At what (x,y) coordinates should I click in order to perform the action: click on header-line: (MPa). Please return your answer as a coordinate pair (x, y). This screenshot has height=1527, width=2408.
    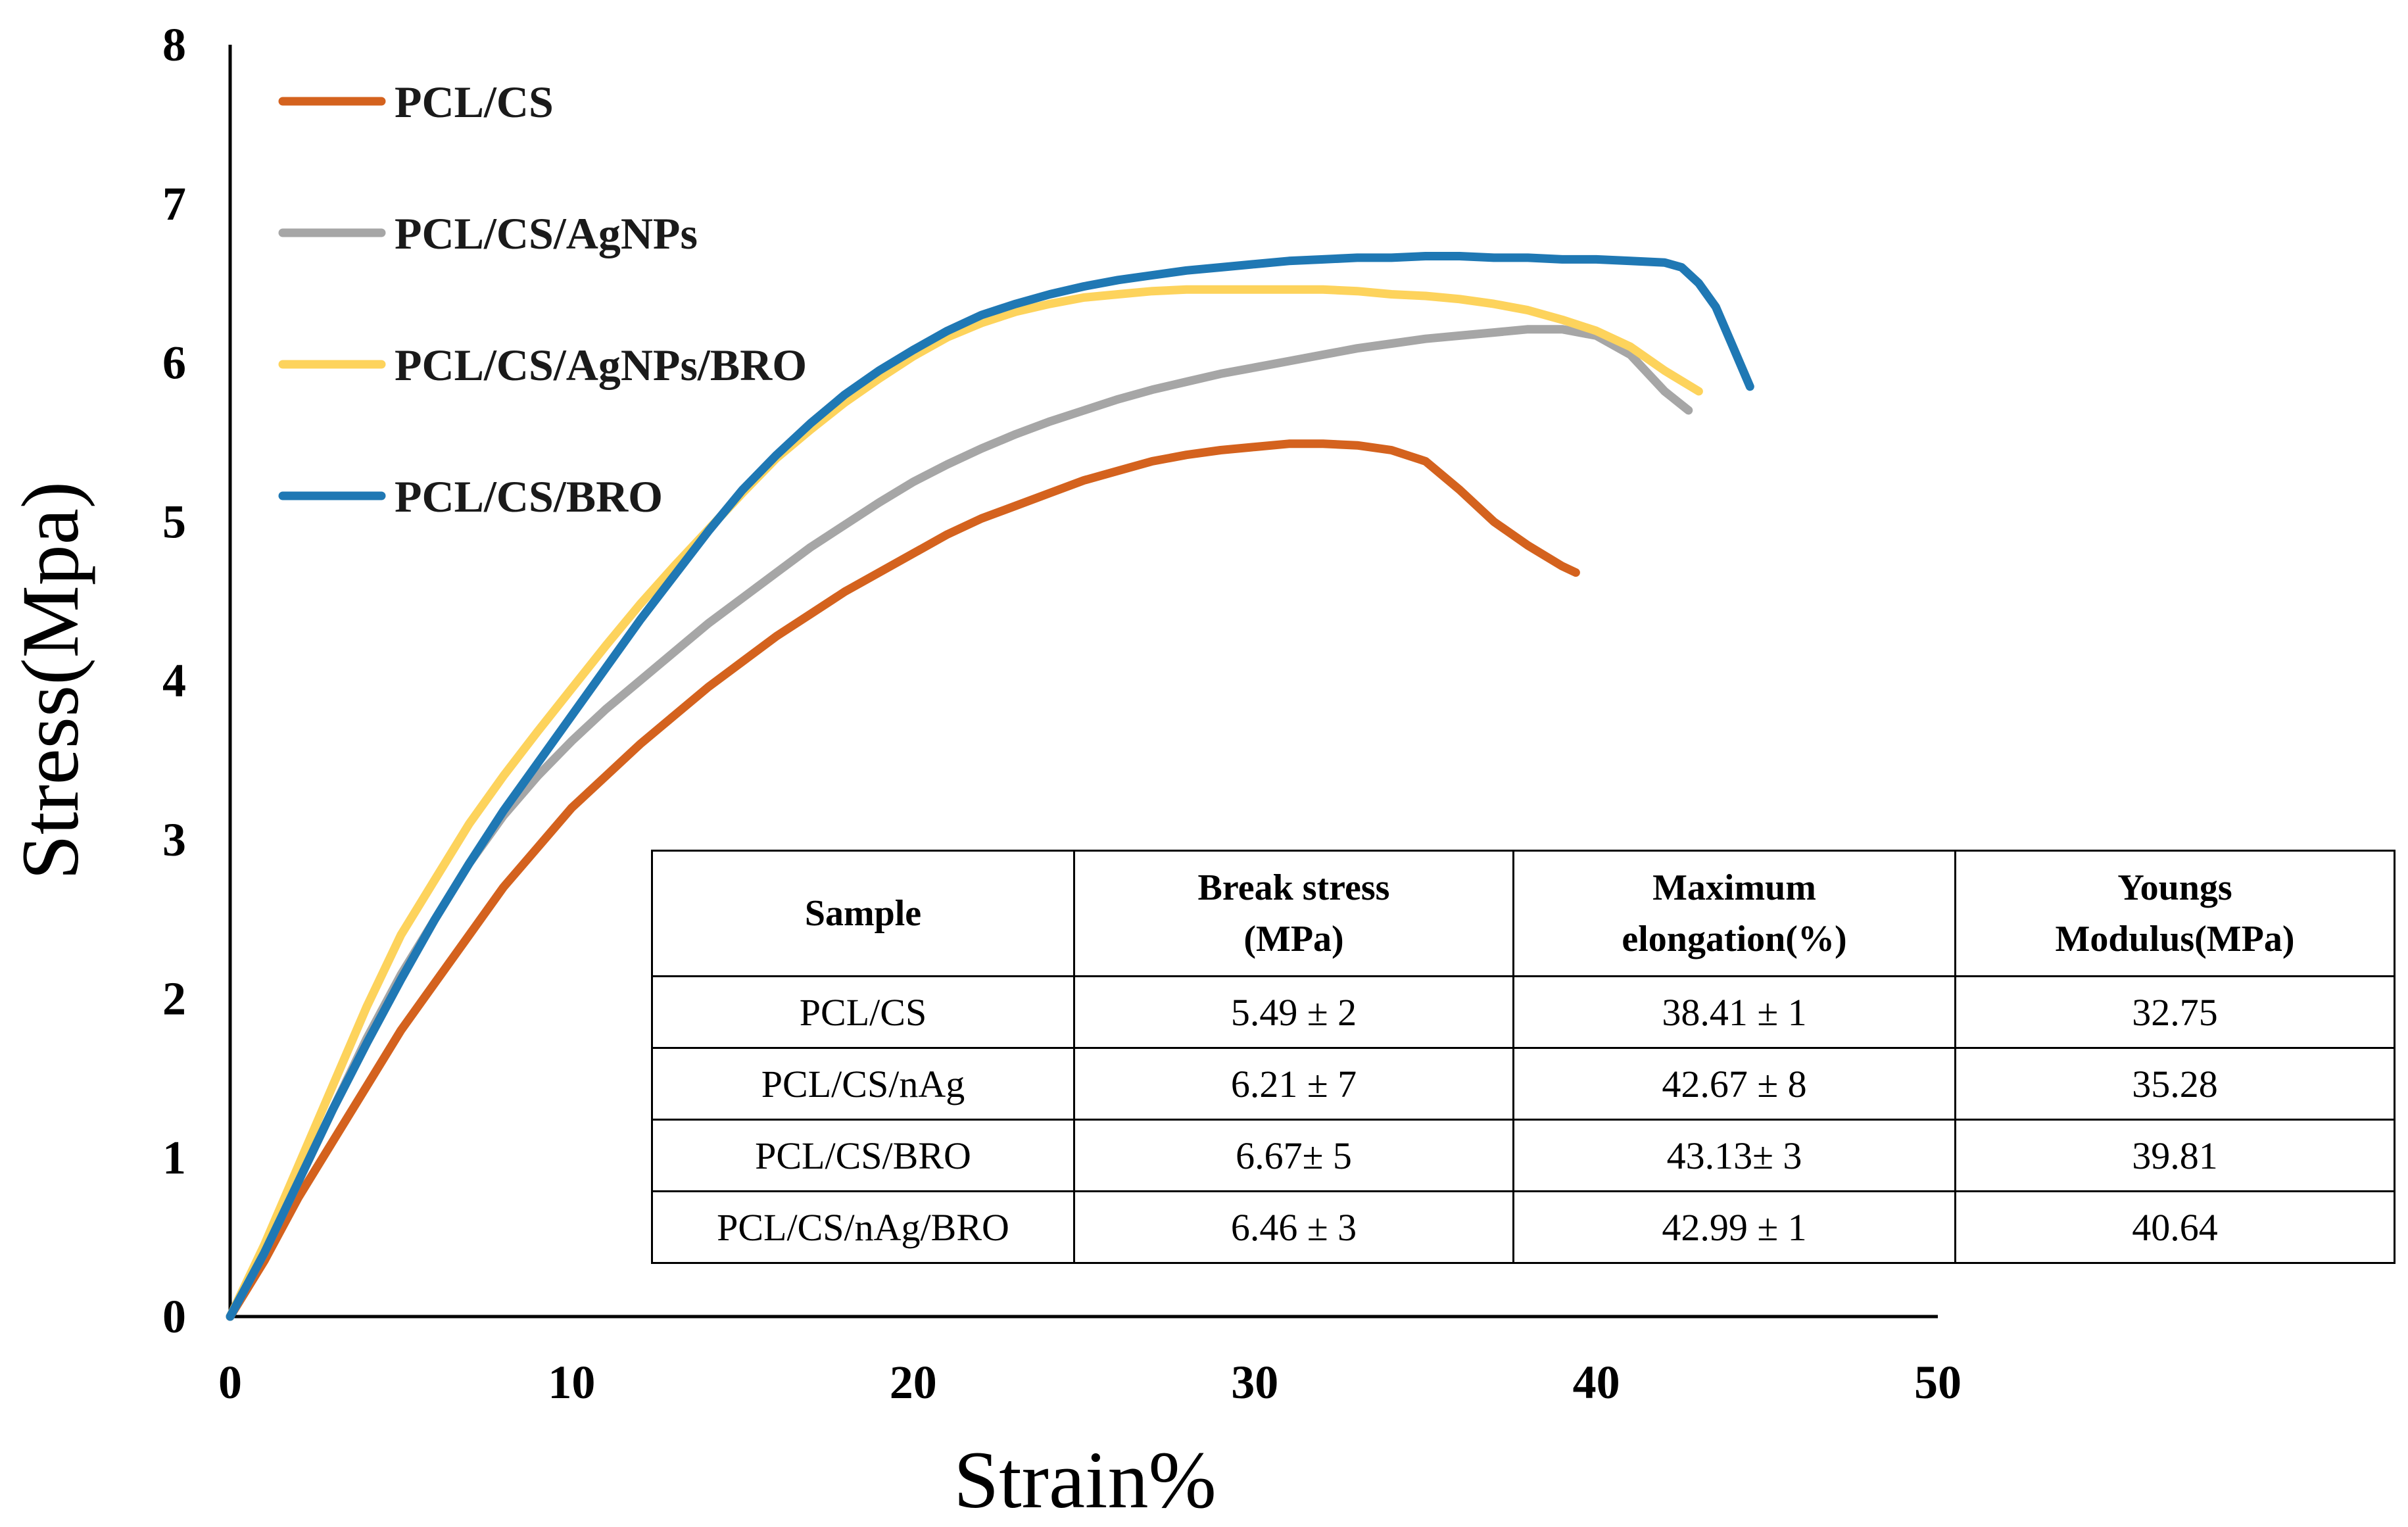
    Looking at the image, I should click on (1293, 939).